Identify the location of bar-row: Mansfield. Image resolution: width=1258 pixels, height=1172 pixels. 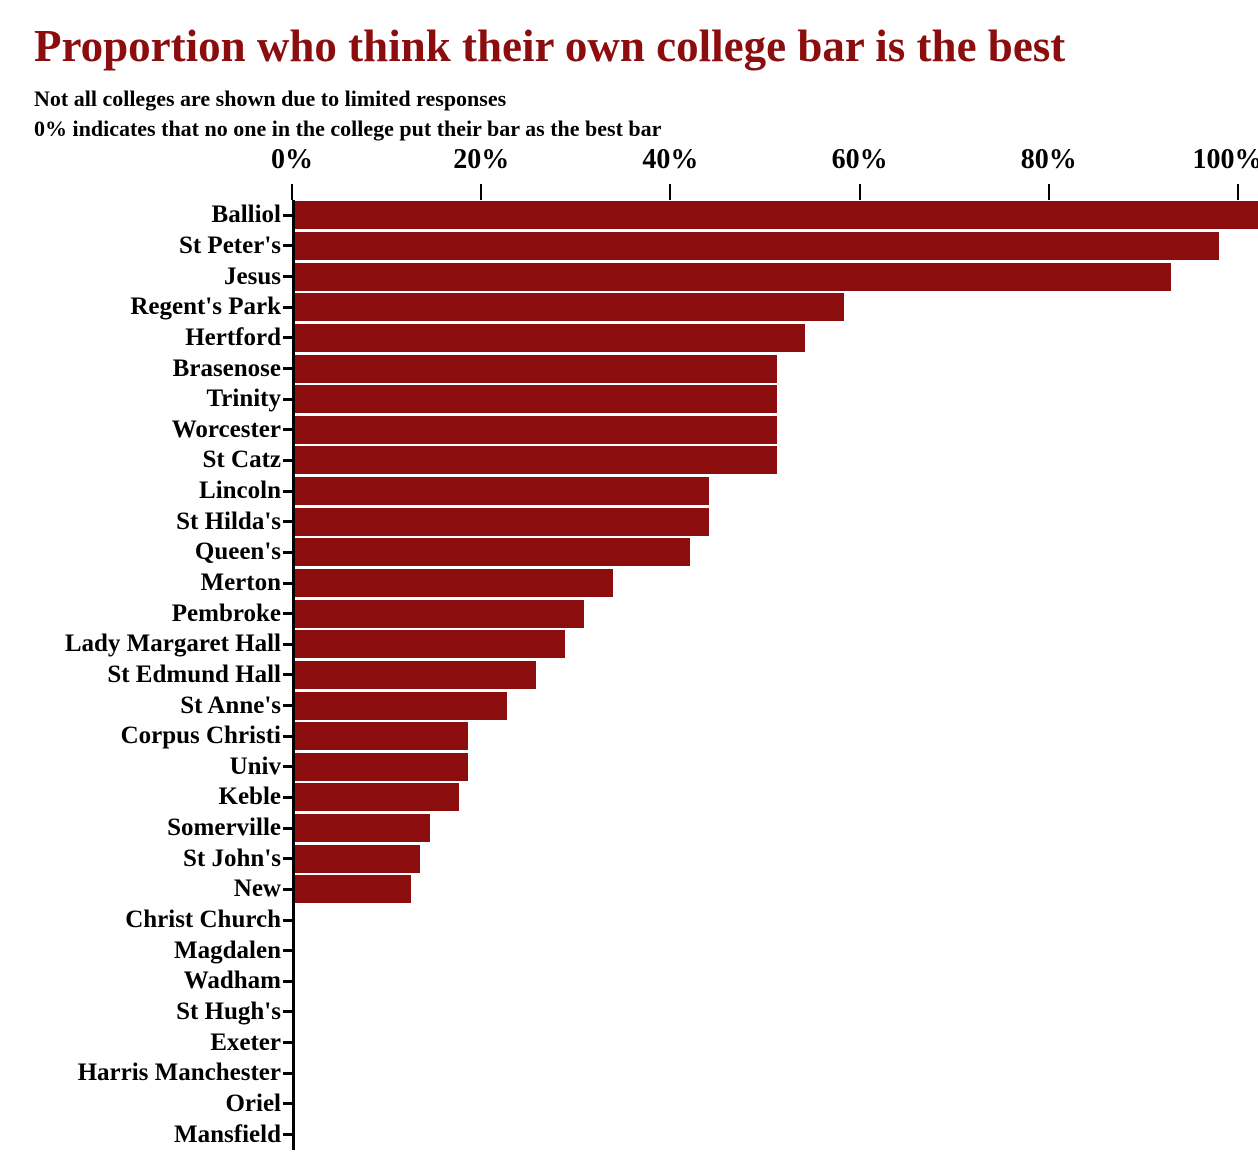
(629, 1134).